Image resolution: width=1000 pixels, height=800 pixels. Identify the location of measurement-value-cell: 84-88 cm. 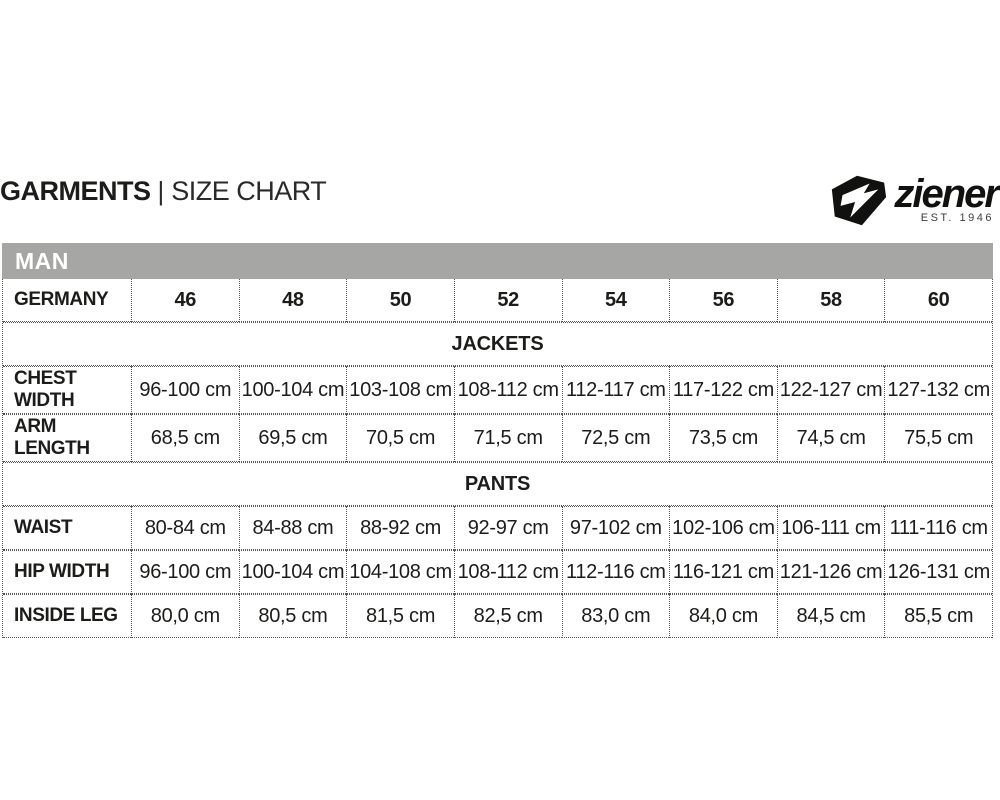
(292, 528).